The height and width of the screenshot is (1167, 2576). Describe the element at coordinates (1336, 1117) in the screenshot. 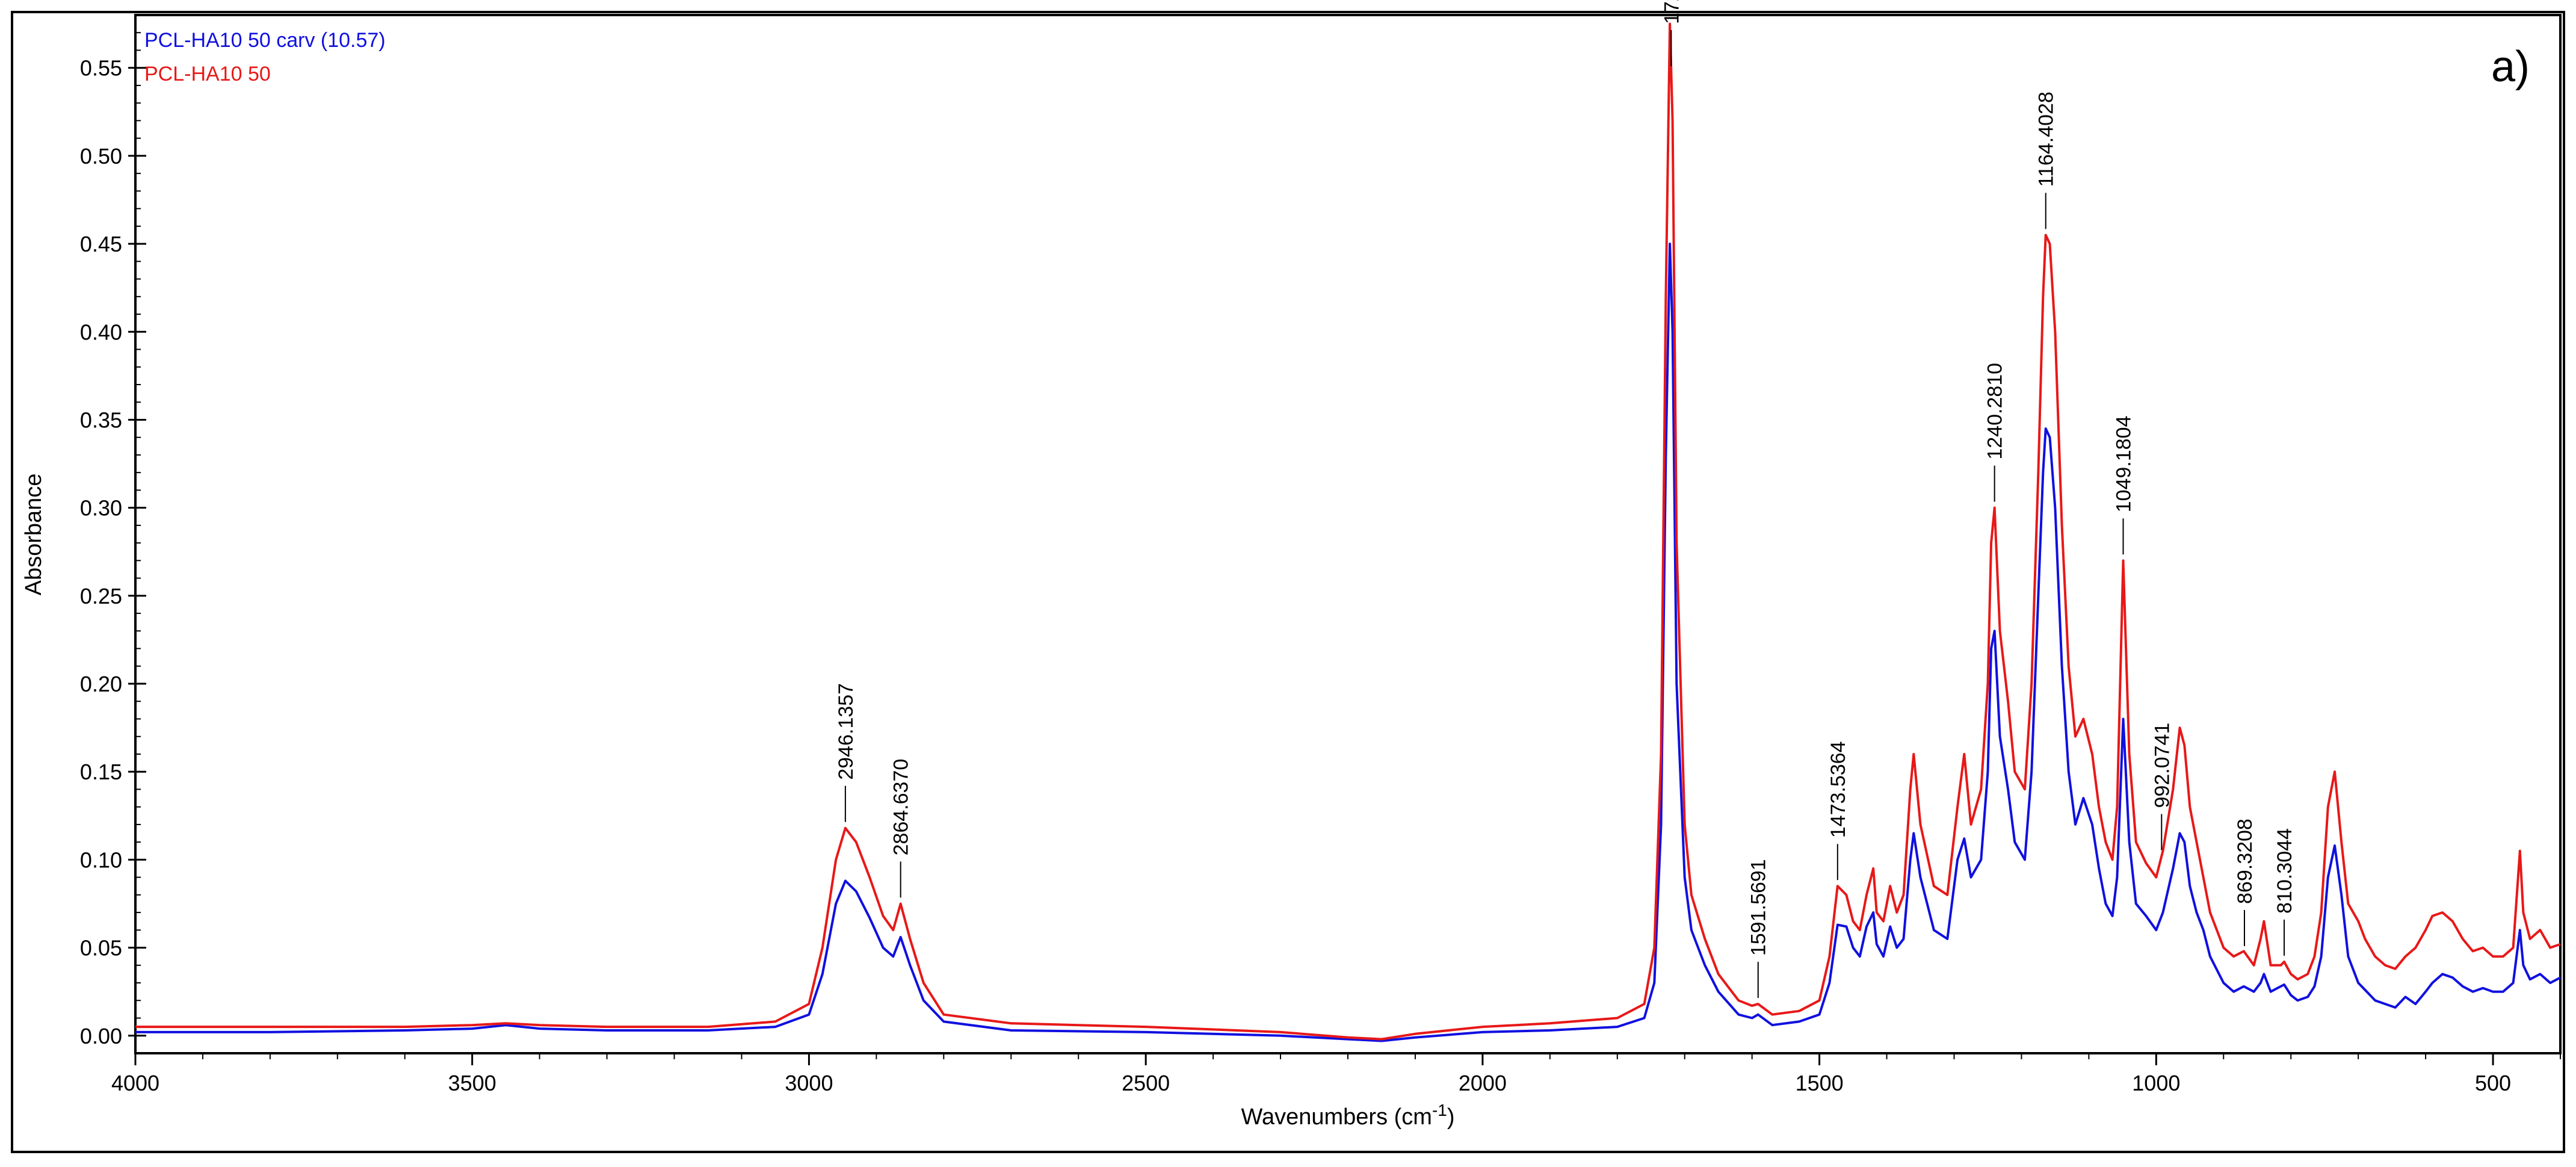

I see `x-axis-title-text: Wavenumbers (cm` at that location.